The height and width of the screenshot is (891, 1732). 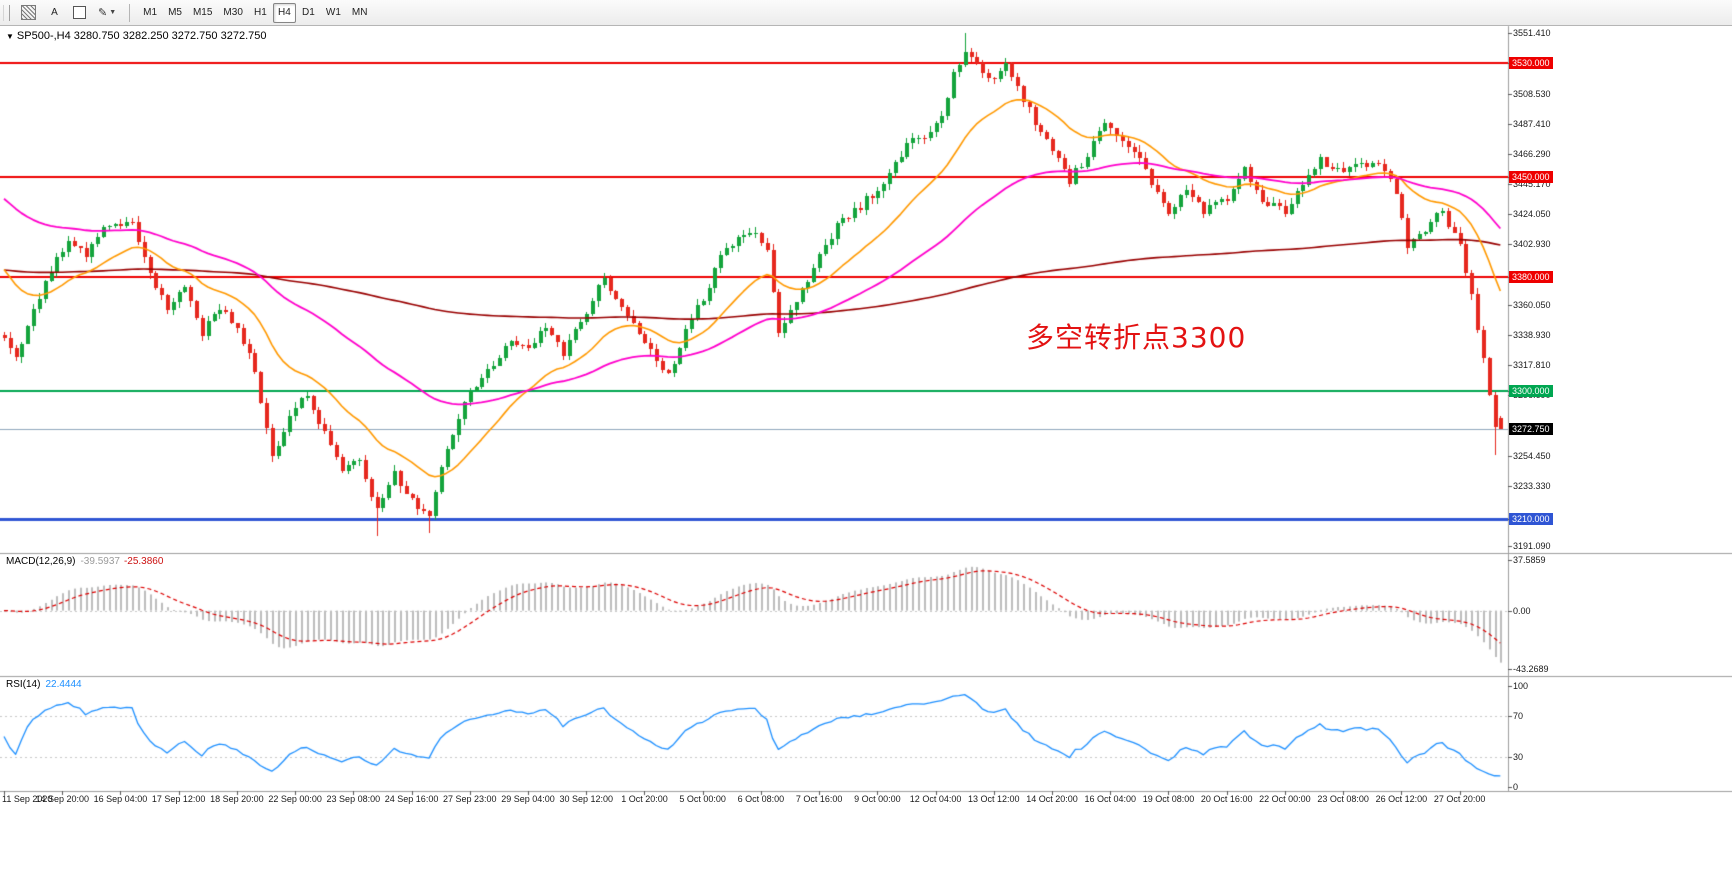 I want to click on time-axis-label: 23 Sep 08:00, so click(x=353, y=799).